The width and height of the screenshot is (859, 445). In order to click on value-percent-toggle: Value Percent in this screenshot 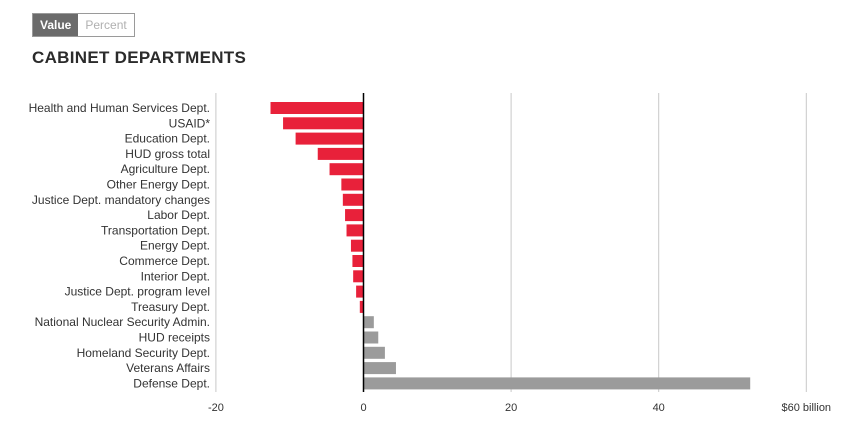, I will do `click(83, 25)`.